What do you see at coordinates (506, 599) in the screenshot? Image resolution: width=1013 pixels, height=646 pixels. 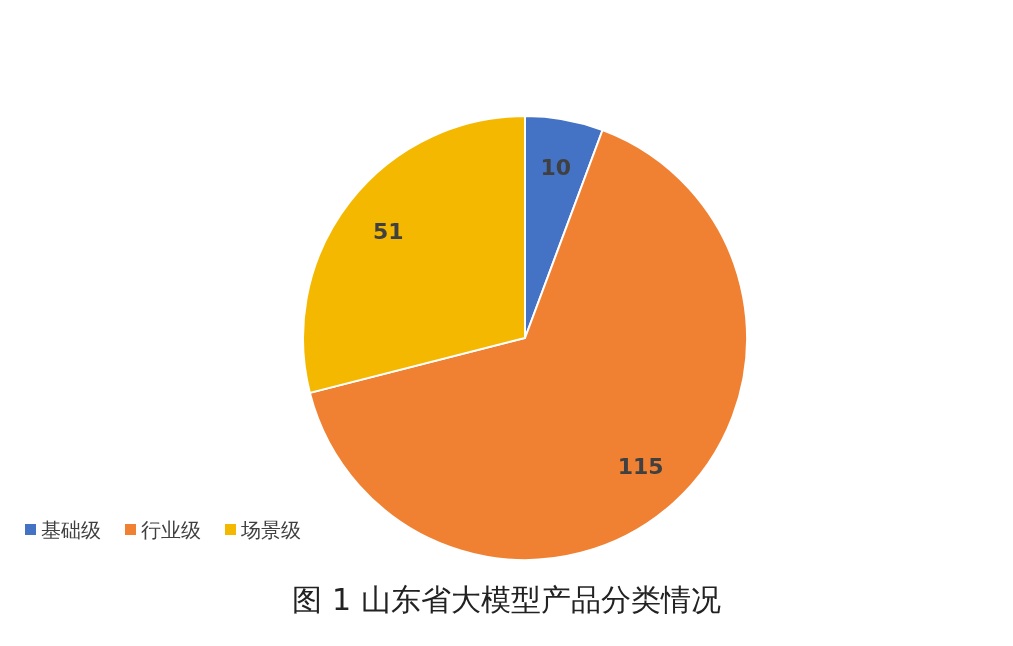 I see `text: 图 1 山东省大模型产品分类情况` at bounding box center [506, 599].